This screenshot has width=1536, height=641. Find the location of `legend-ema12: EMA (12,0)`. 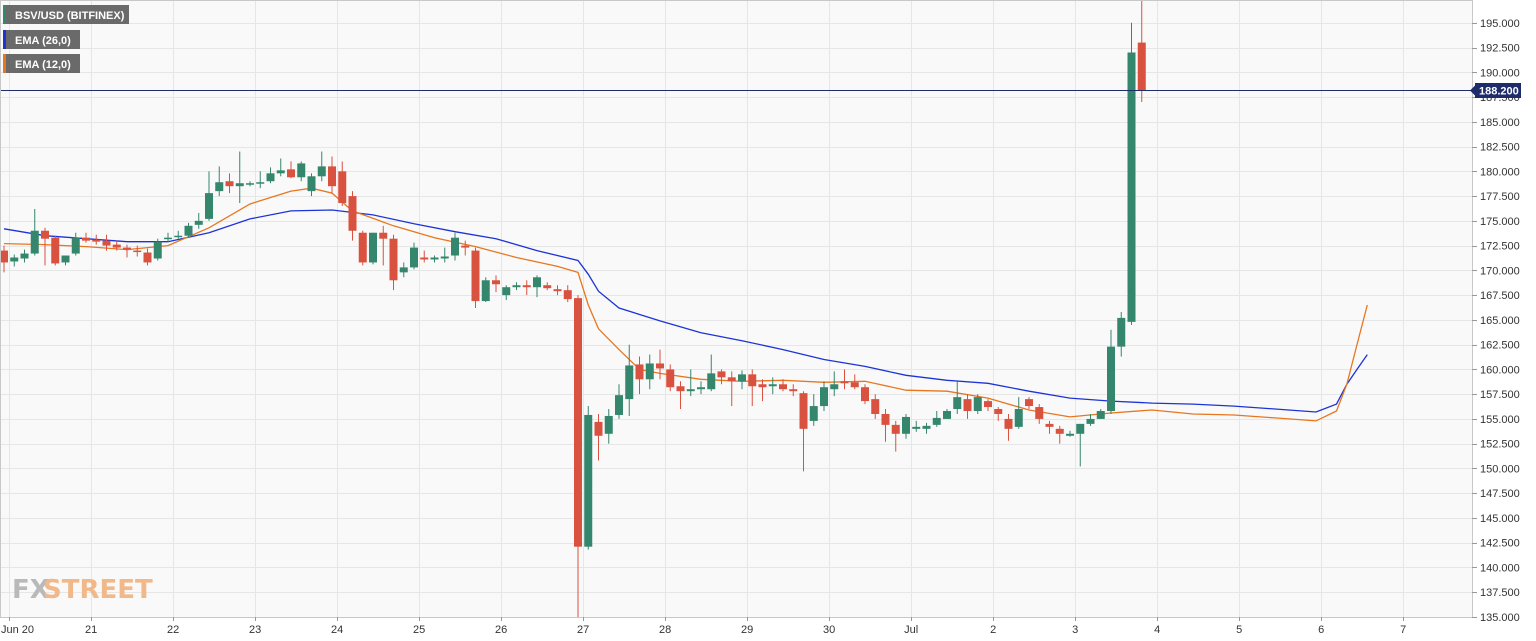

legend-ema12: EMA (12,0) is located at coordinates (41, 63).